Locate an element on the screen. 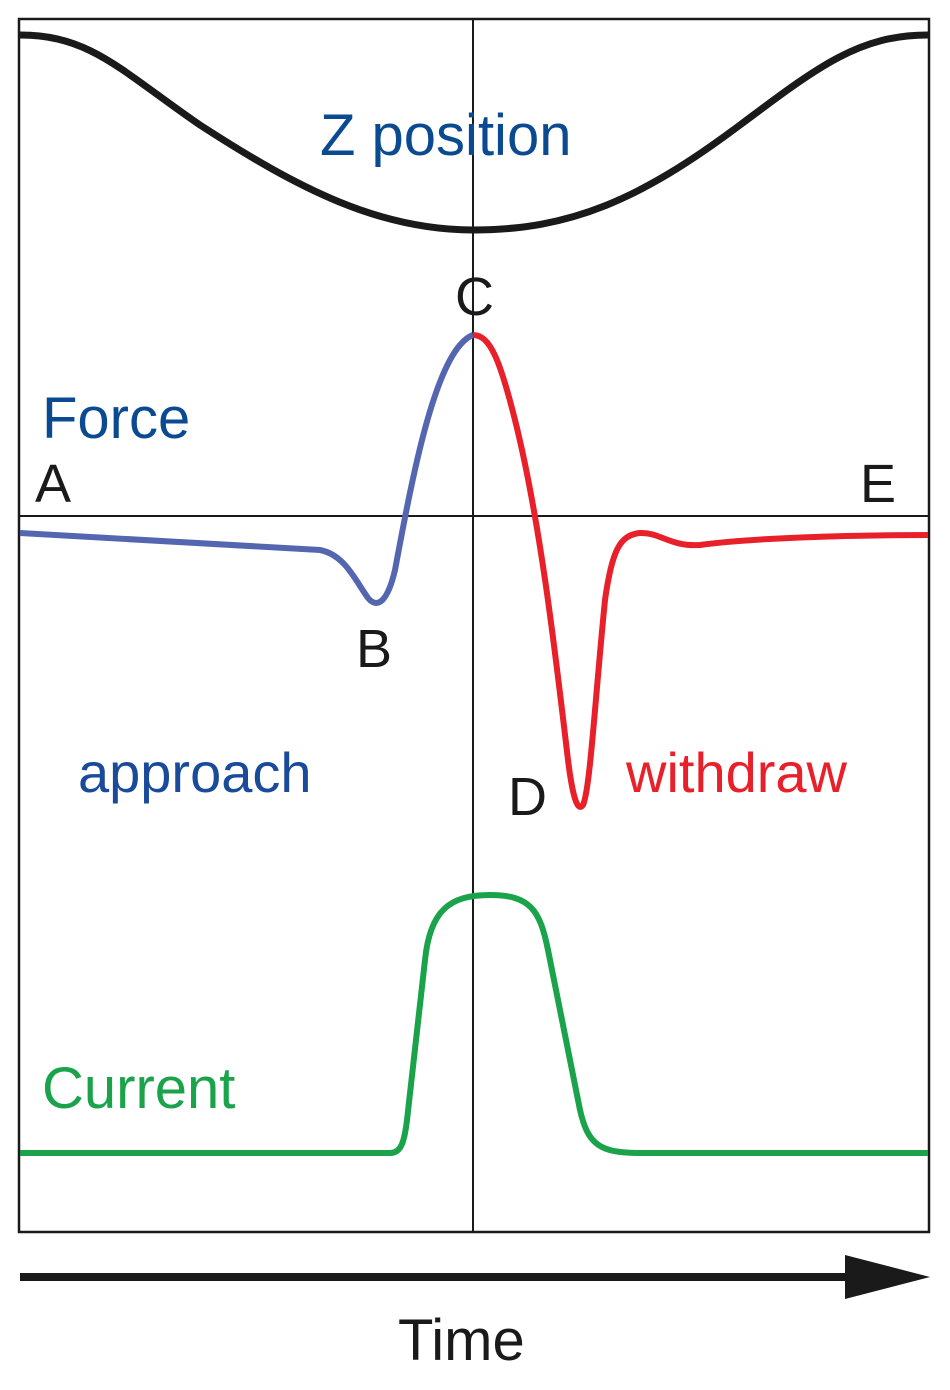 This screenshot has width=950, height=1390. point-label: E is located at coordinates (878, 484).